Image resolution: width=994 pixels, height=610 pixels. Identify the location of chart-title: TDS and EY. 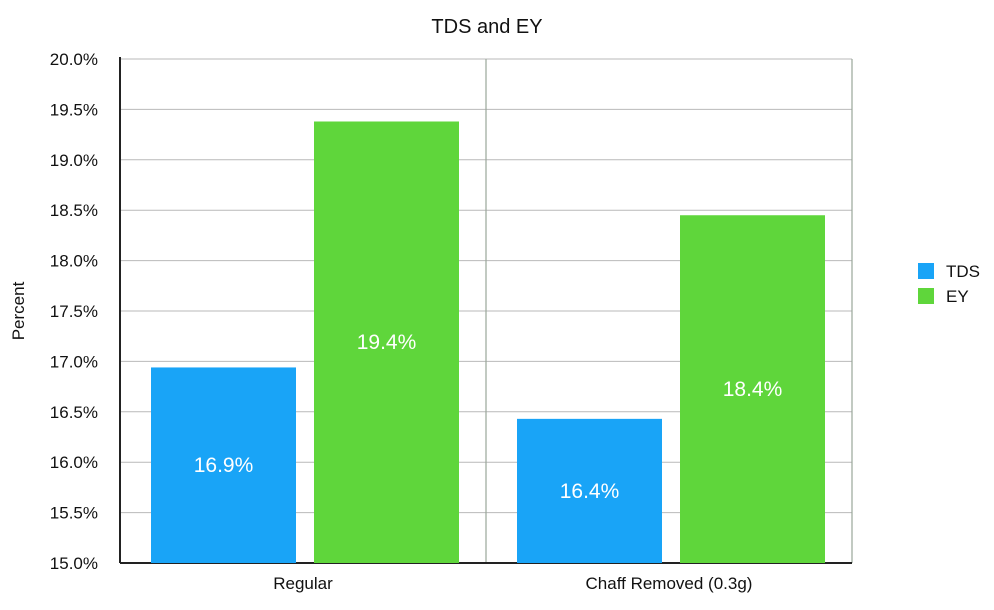
(486, 27).